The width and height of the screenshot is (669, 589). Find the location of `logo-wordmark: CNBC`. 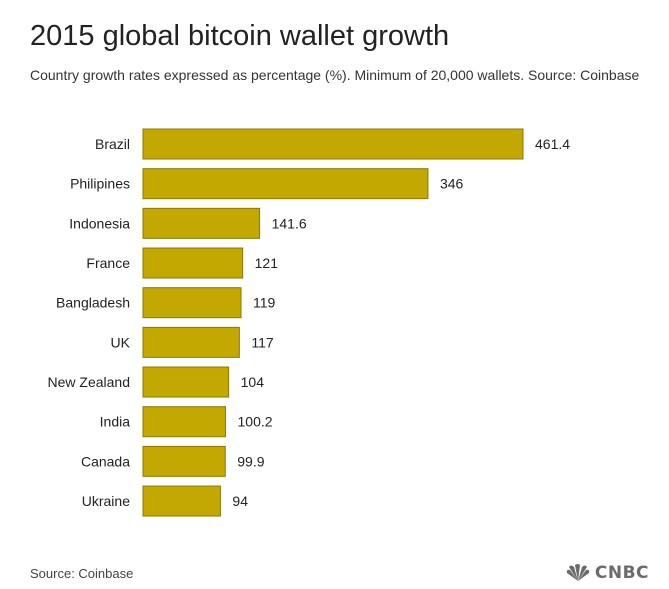

logo-wordmark: CNBC is located at coordinates (621, 573).